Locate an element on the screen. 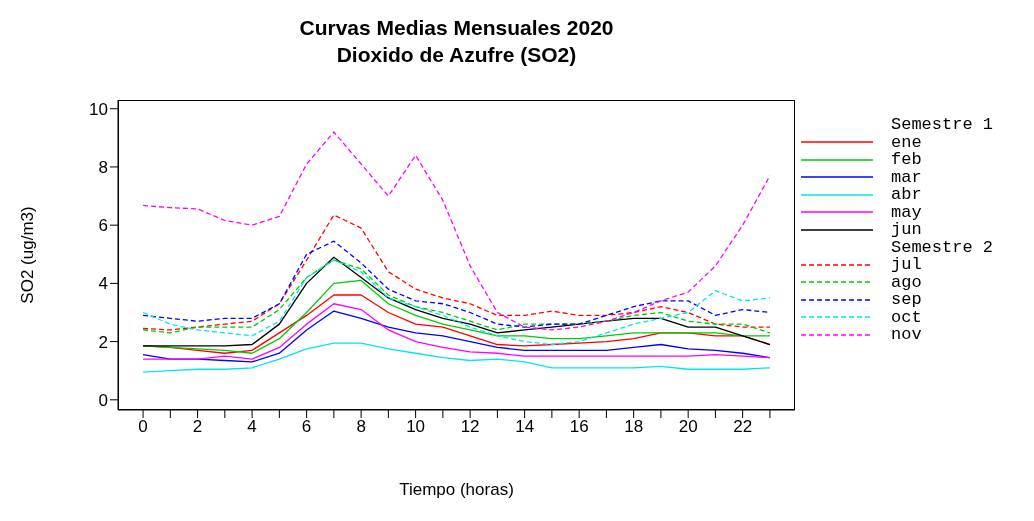 This screenshot has width=1034, height=521. chart-title: Curvas Medias Mensuales 2020 Dioxido de Azufre (SO2) is located at coordinates (456, 41).